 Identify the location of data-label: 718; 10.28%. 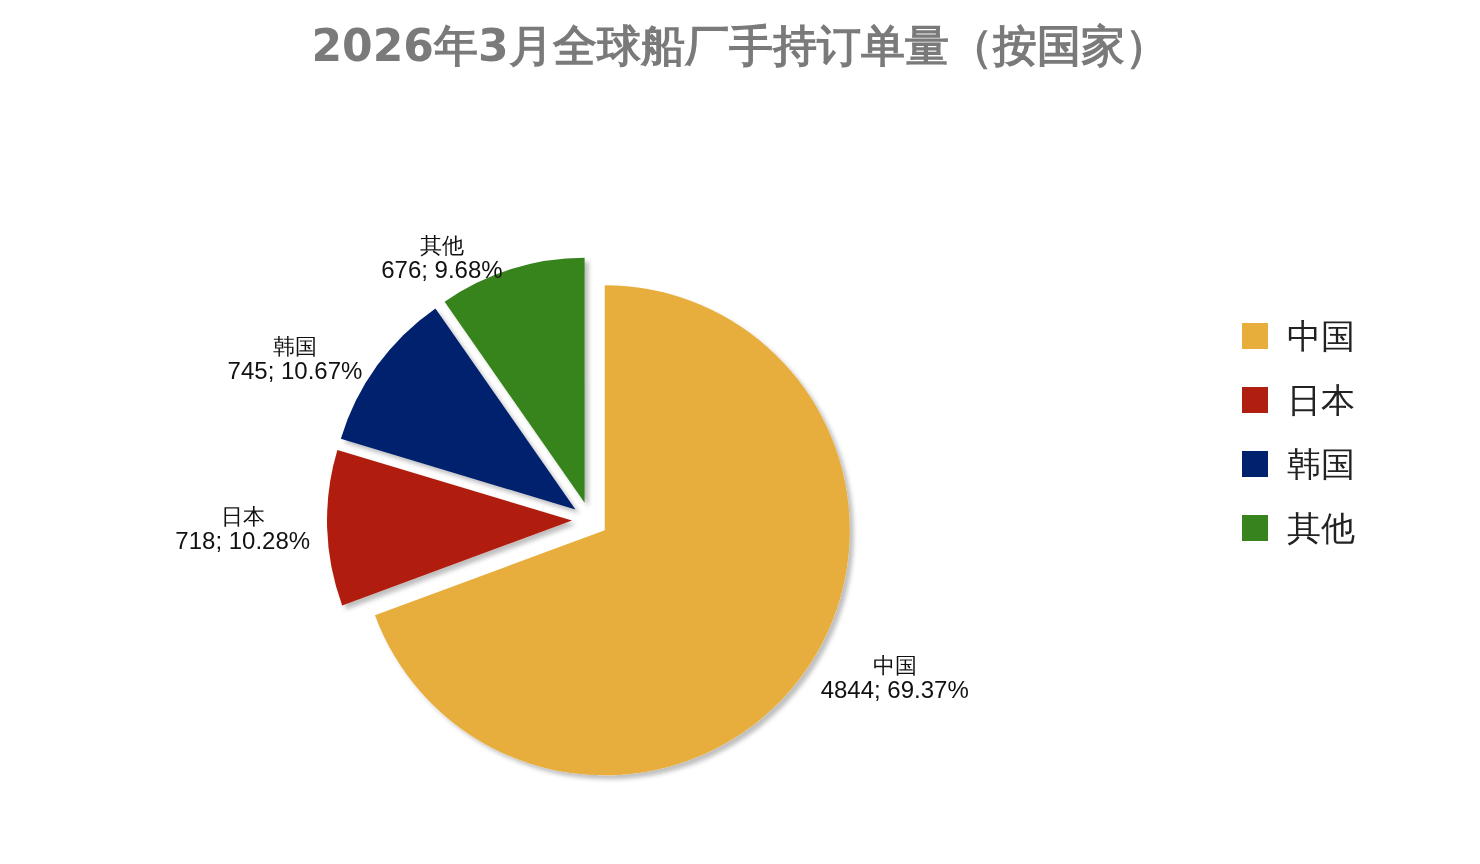
(243, 540).